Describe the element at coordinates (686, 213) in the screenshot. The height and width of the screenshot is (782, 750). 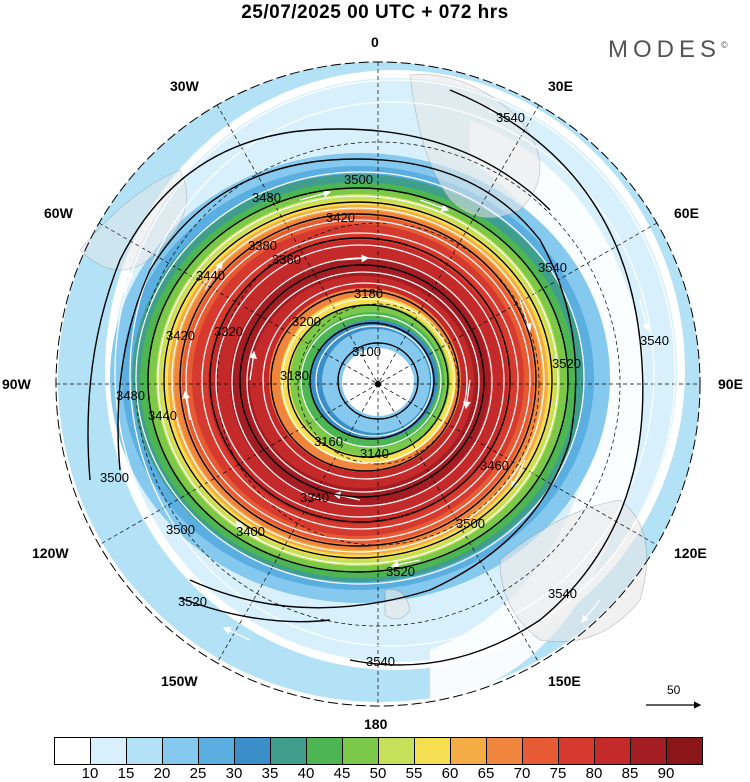
I see `lon-label-60e: 60E` at that location.